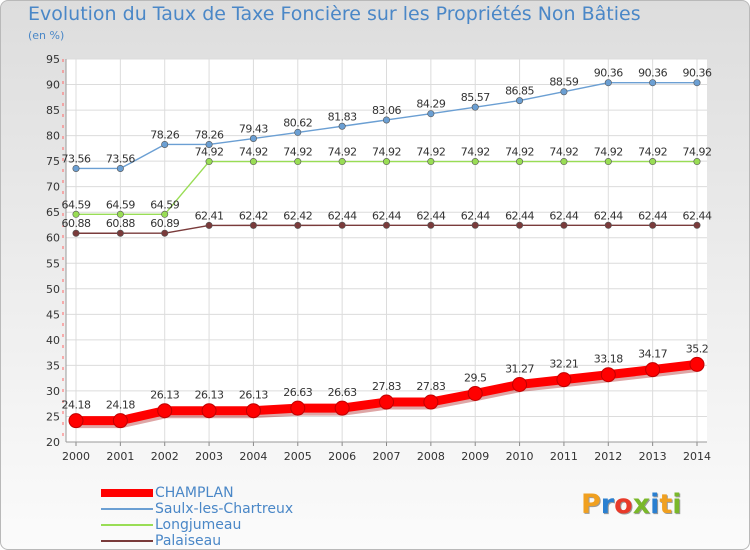  I want to click on legend-swatch-saulx, so click(127, 509).